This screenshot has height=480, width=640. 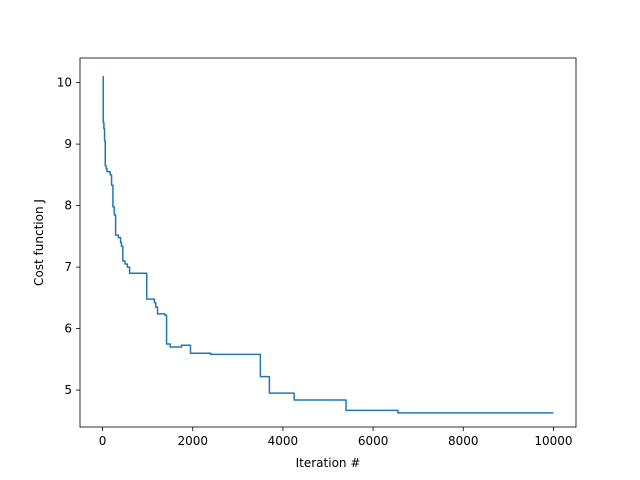 What do you see at coordinates (39, 242) in the screenshot?
I see `y-axis-label: Cost function J` at bounding box center [39, 242].